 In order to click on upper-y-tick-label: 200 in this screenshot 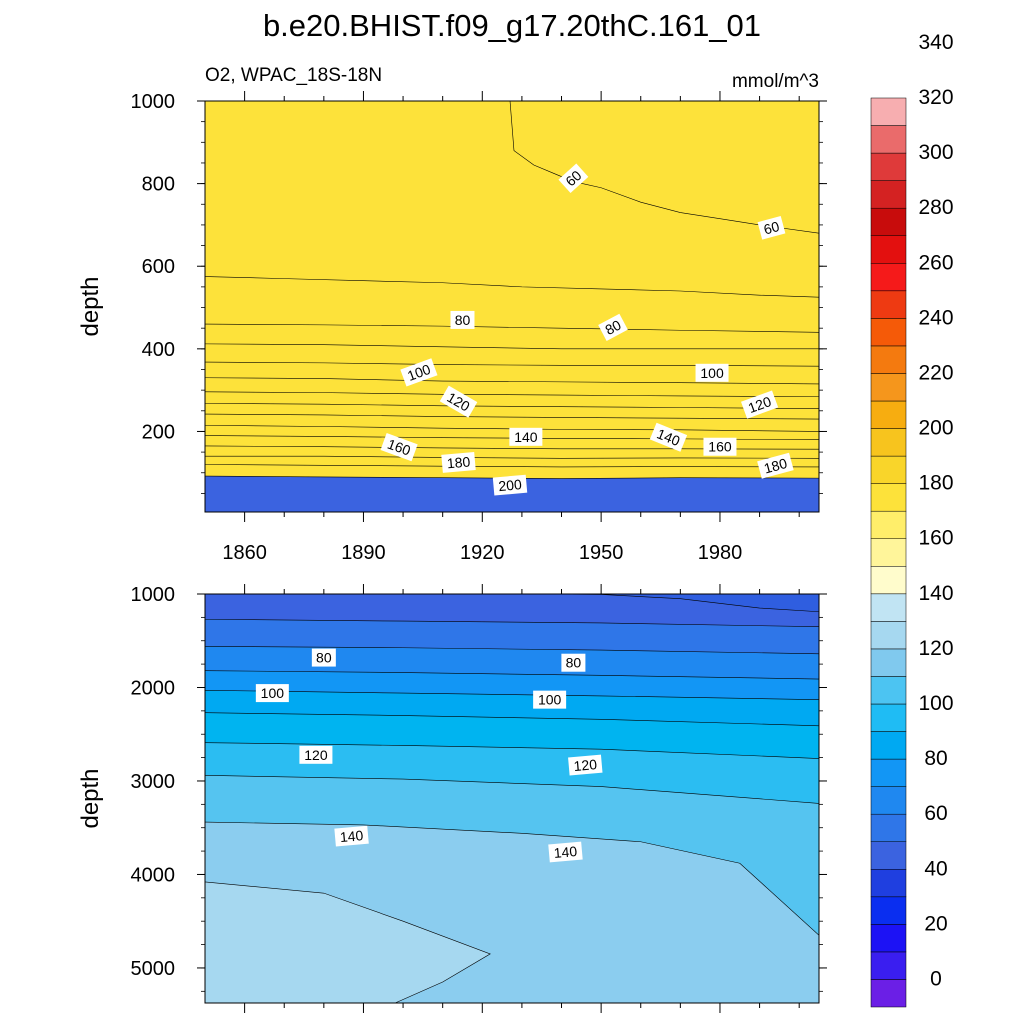, I will do `click(158, 432)`.